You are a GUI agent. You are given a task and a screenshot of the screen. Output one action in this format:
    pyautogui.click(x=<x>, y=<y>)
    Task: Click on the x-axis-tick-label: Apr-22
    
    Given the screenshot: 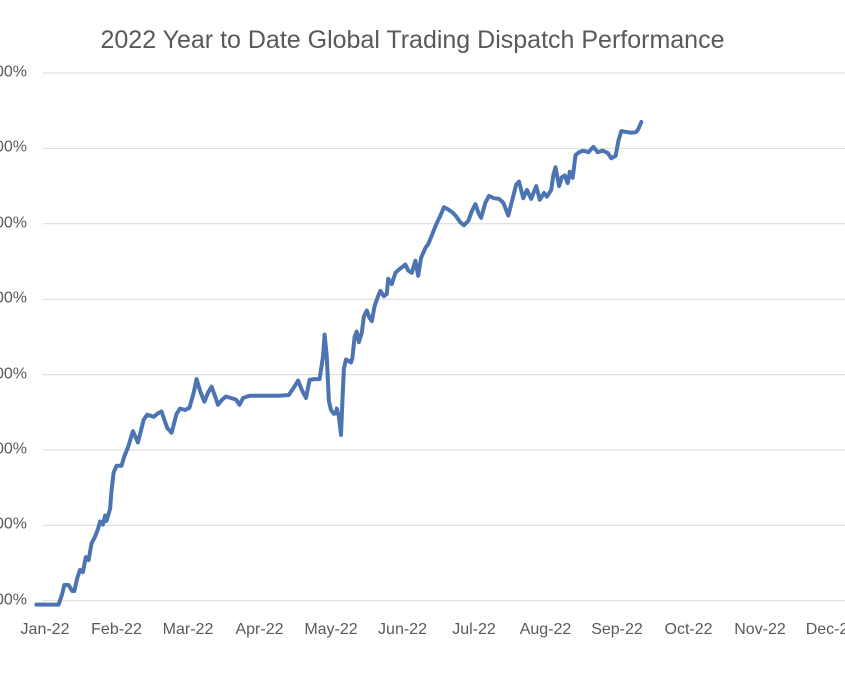 What is the action you would take?
    pyautogui.click(x=259, y=629)
    